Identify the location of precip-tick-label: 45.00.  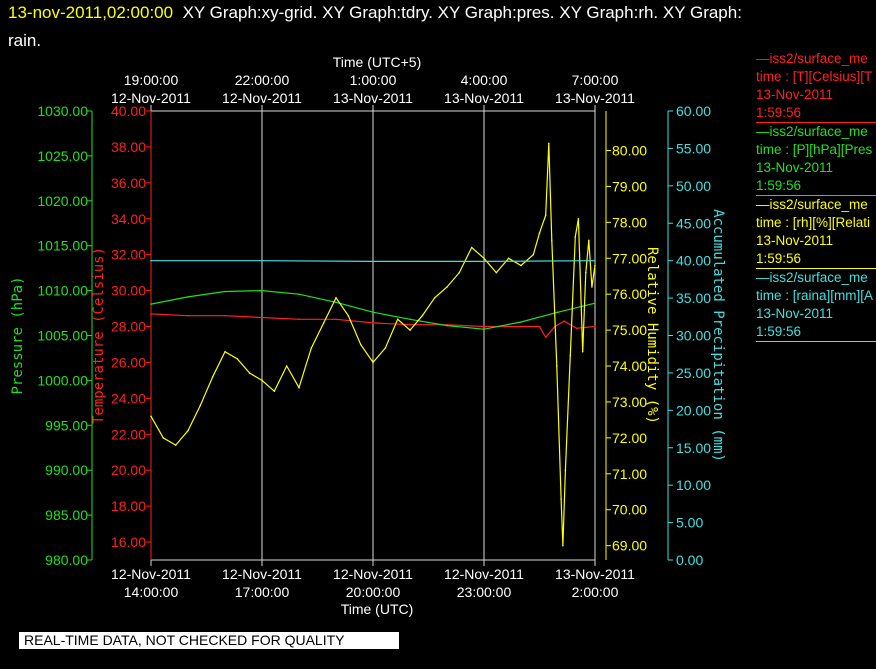
(693, 223).